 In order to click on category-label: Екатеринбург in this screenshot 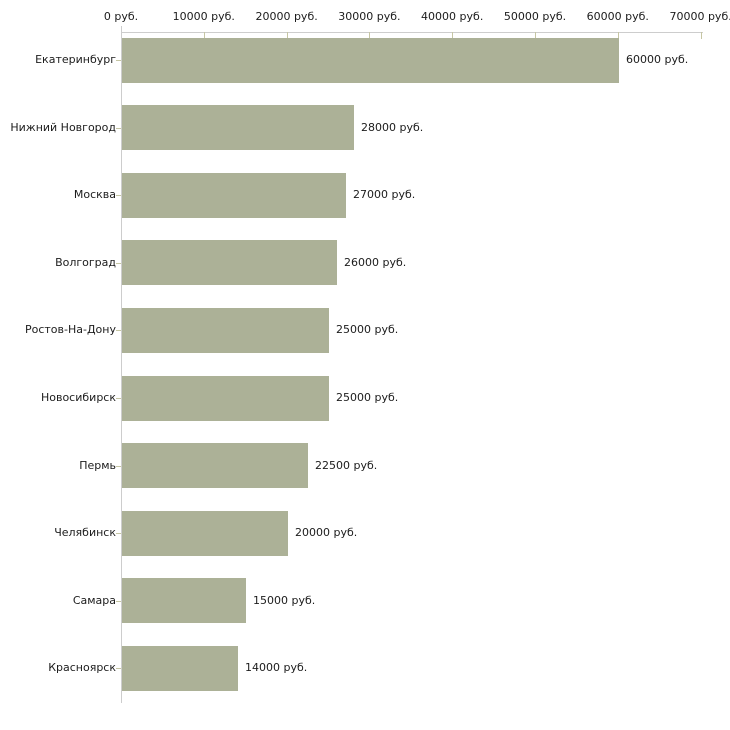, I will do `click(75, 59)`.